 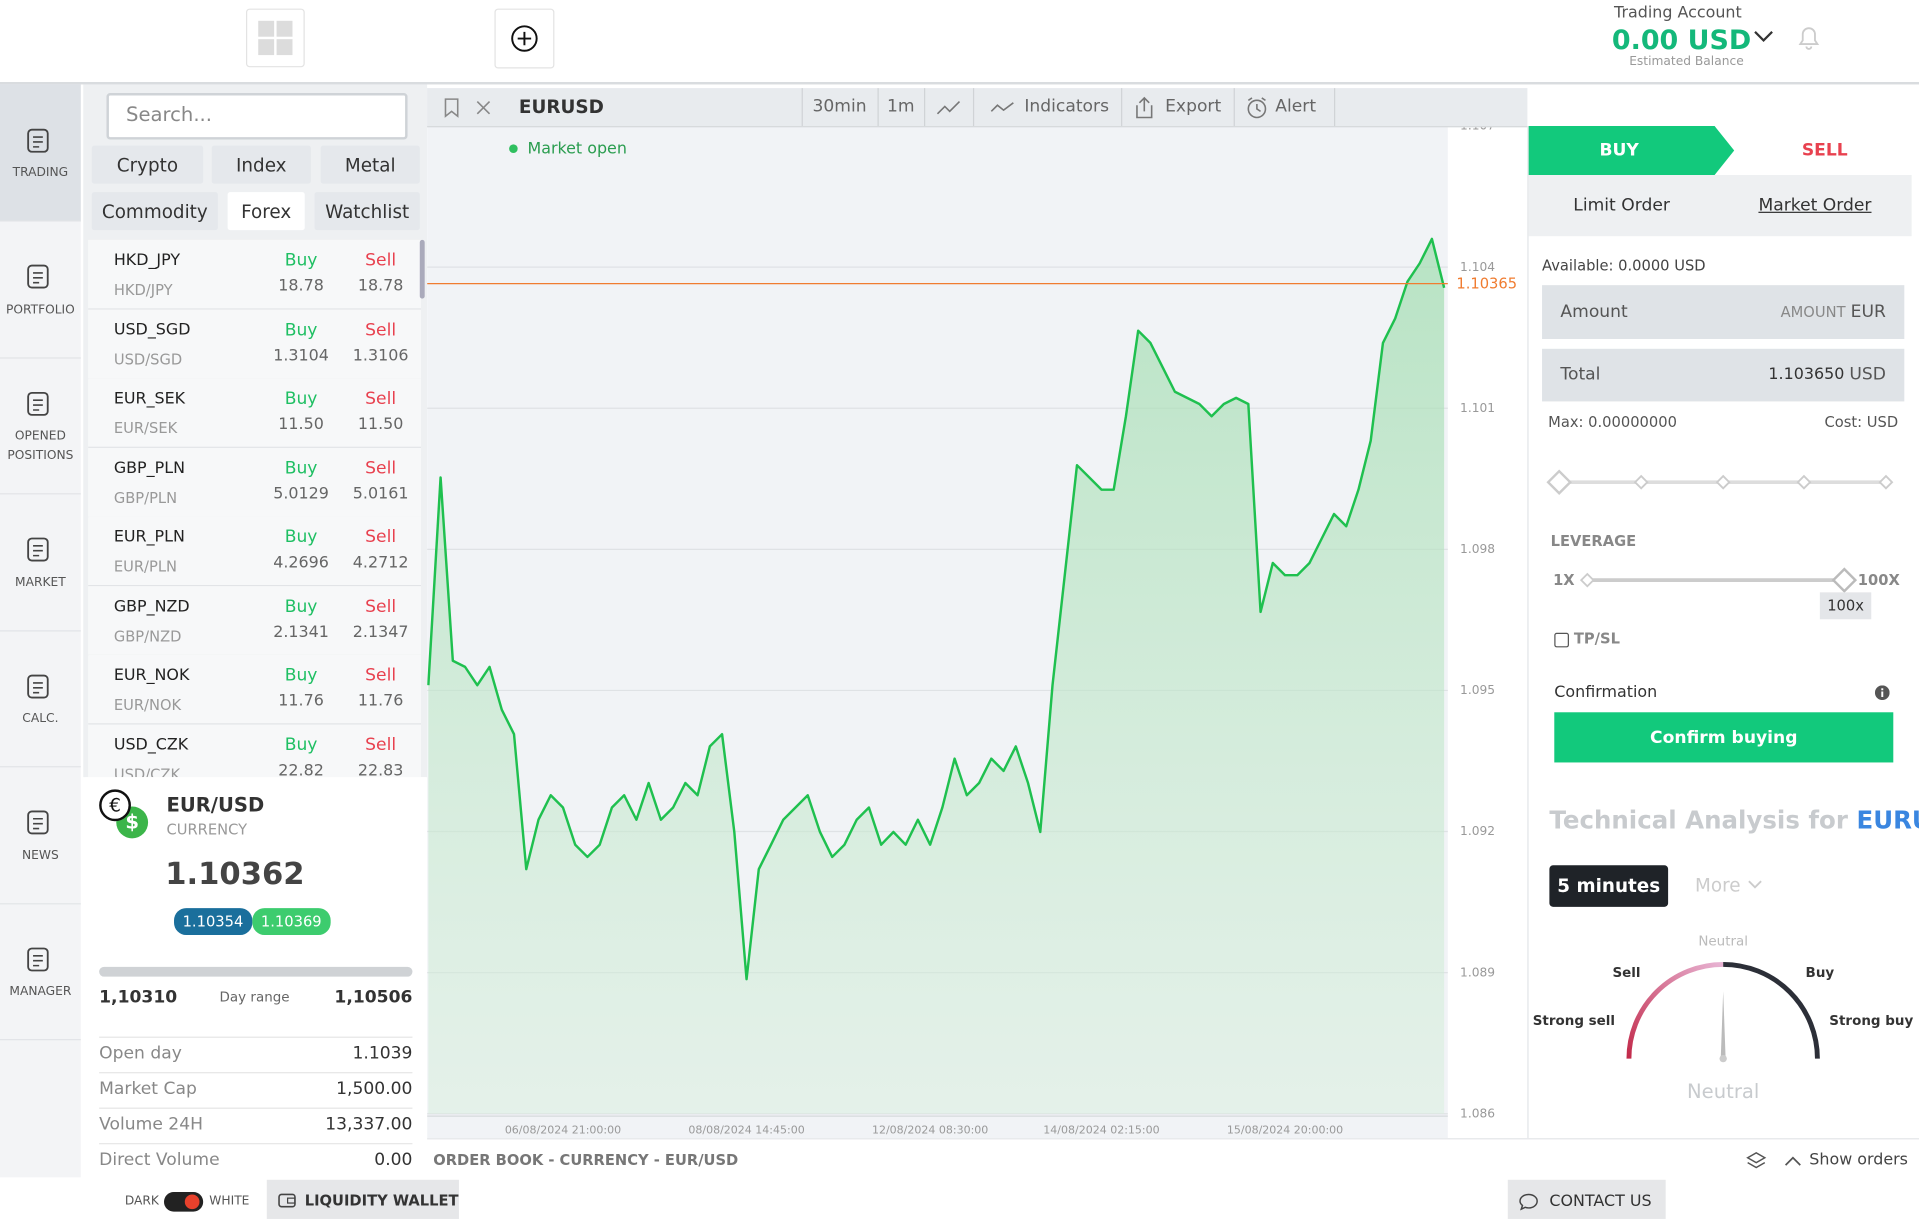 What do you see at coordinates (255, 551) in the screenshot?
I see `pair-row: EUR_PLN EUR/PLN Buy 4.2696 Sell 4.2712` at bounding box center [255, 551].